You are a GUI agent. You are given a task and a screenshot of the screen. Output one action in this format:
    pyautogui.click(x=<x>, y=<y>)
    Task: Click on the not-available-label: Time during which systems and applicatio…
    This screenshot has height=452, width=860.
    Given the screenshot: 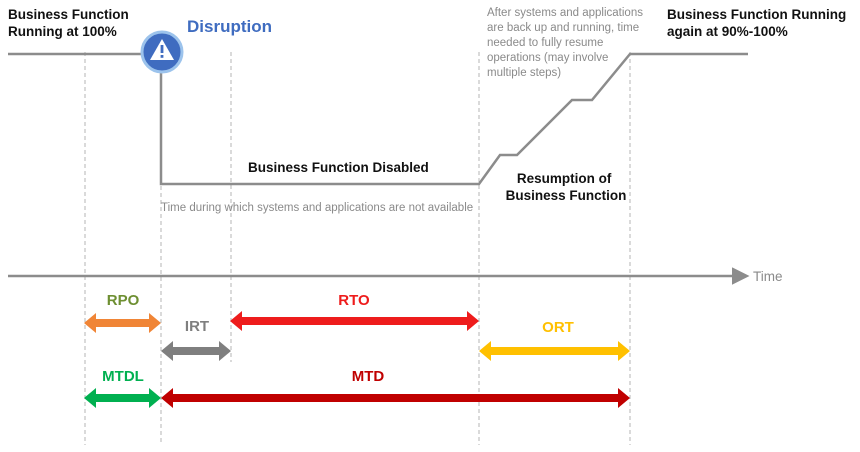 What is the action you would take?
    pyautogui.click(x=317, y=208)
    